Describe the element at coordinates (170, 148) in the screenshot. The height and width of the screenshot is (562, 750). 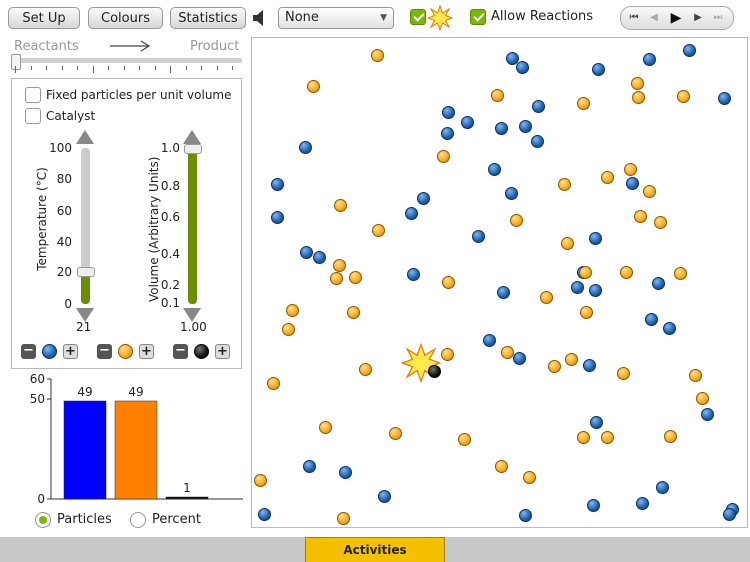
I see `vol-tick: 1.0` at that location.